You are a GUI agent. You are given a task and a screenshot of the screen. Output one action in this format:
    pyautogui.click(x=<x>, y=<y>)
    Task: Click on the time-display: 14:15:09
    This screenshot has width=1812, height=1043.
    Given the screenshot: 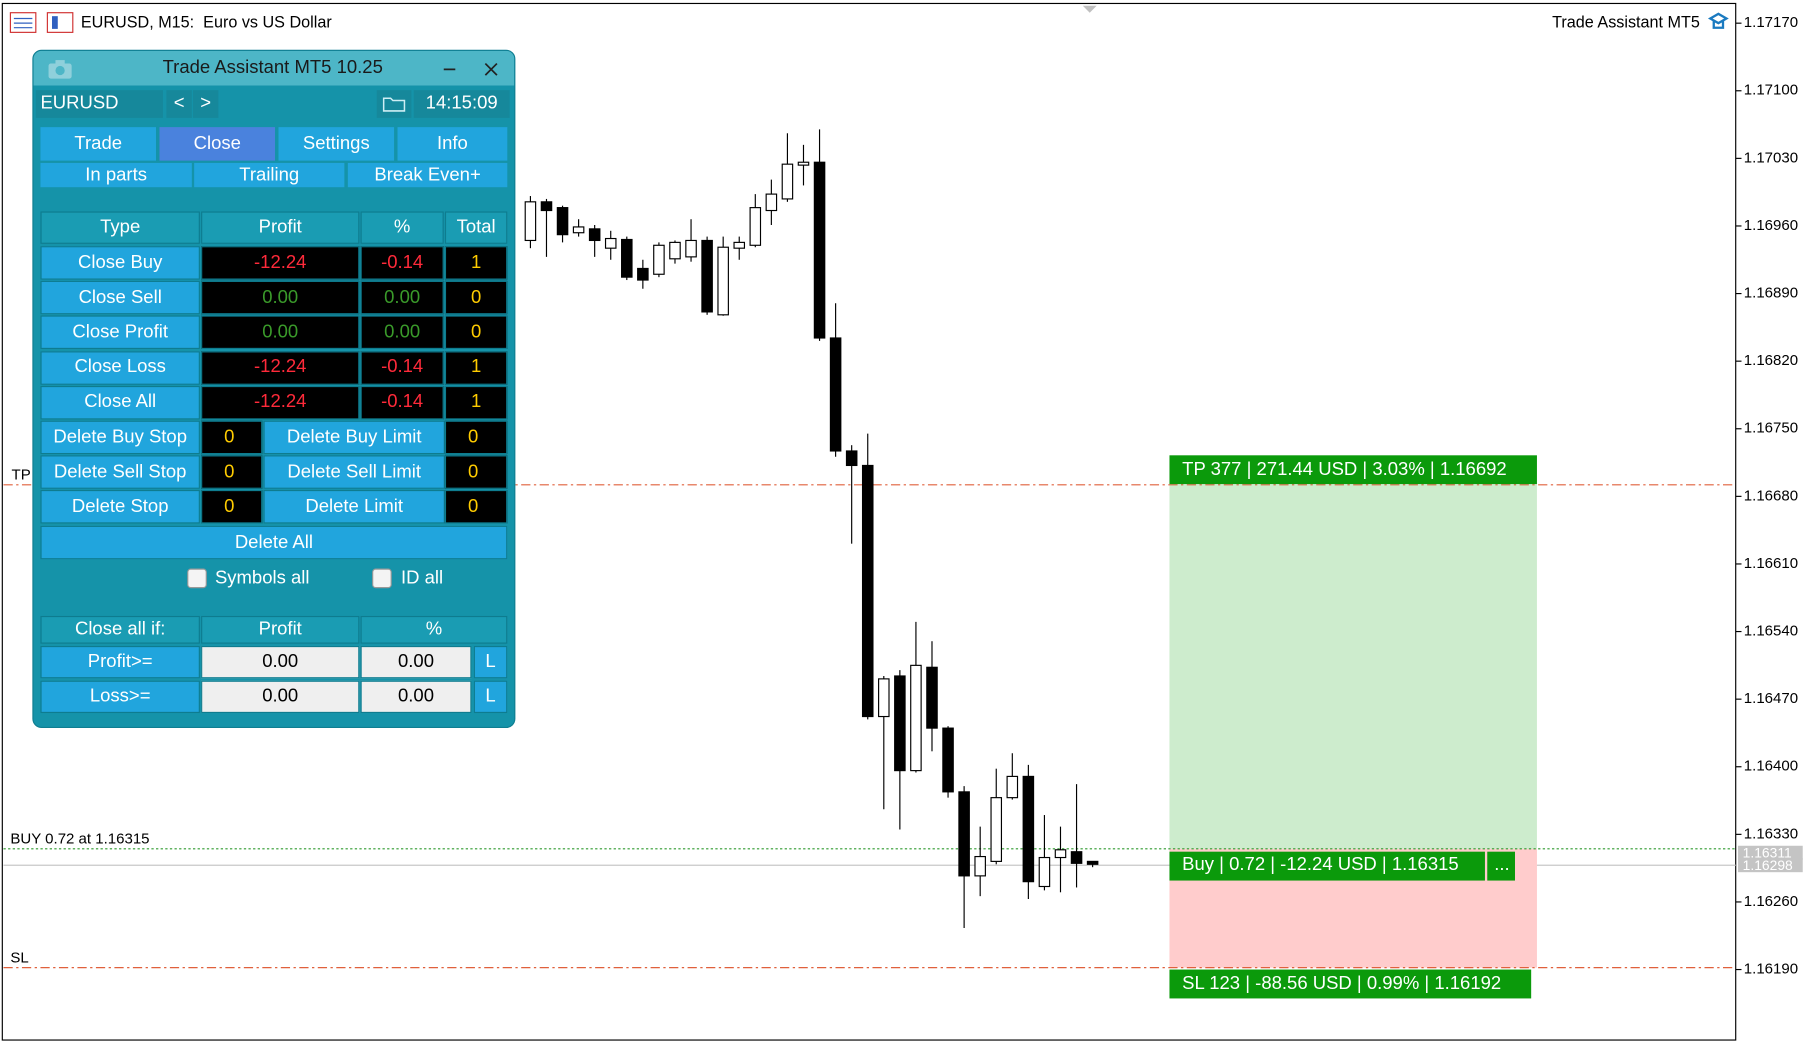 What is the action you would take?
    pyautogui.click(x=461, y=104)
    